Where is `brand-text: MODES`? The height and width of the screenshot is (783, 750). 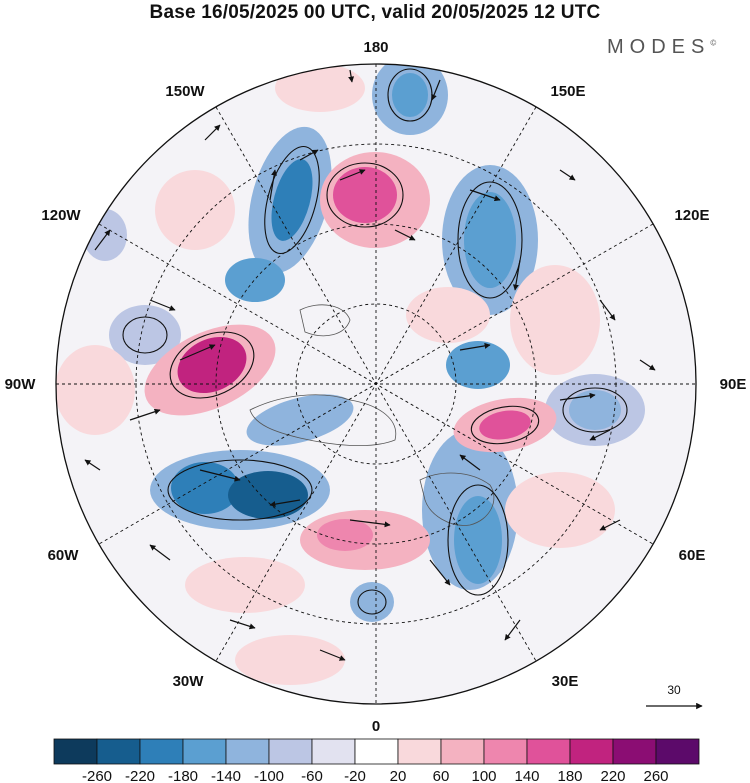 brand-text: MODES is located at coordinates (659, 47).